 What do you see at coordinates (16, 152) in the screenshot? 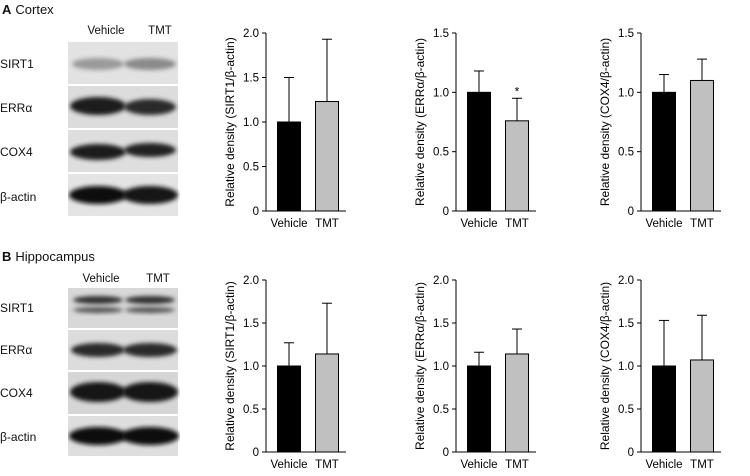
I see `panel-a-protein-cox4: COX4` at bounding box center [16, 152].